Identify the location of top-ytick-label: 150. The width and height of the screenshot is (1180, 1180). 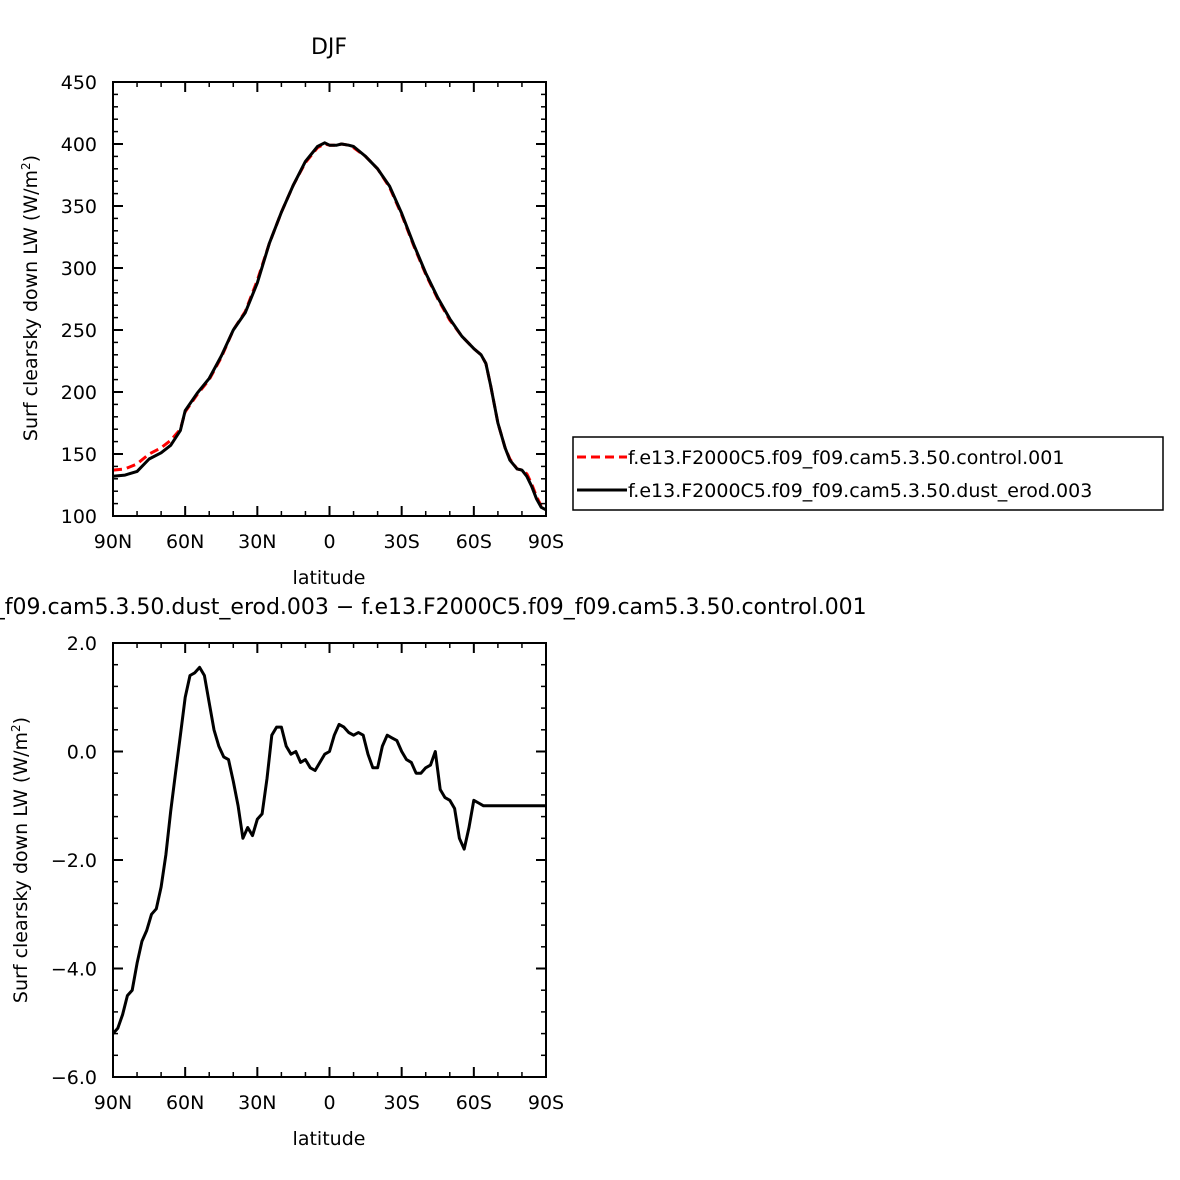
(79, 455).